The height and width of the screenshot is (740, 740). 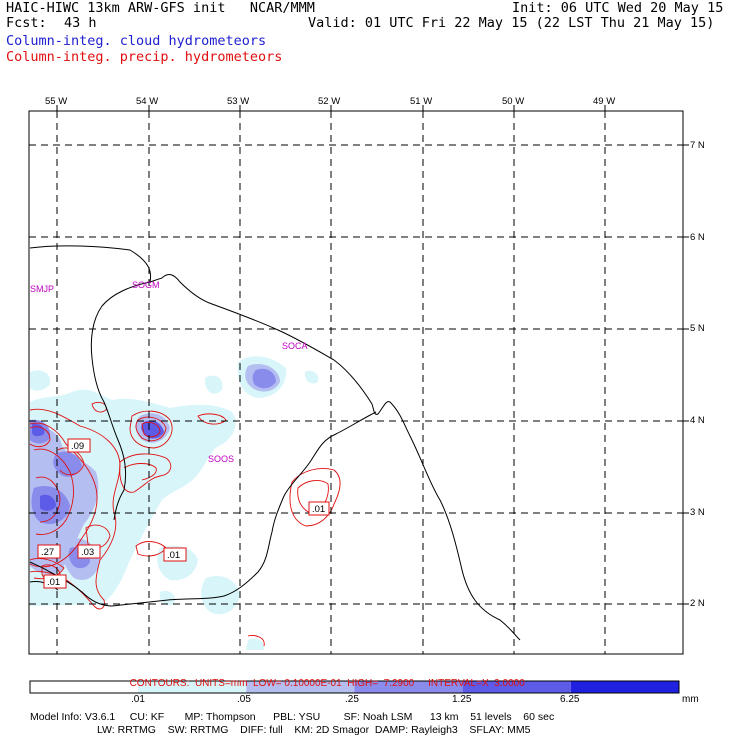 What do you see at coordinates (42, 289) in the screenshot?
I see `station-smjp: SMJP` at bounding box center [42, 289].